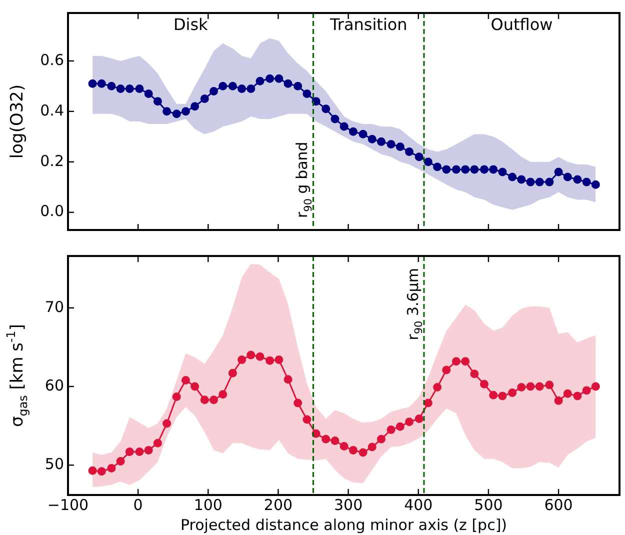 The width and height of the screenshot is (625, 535). I want to click on y-tick-label: 0.6, so click(52, 59).